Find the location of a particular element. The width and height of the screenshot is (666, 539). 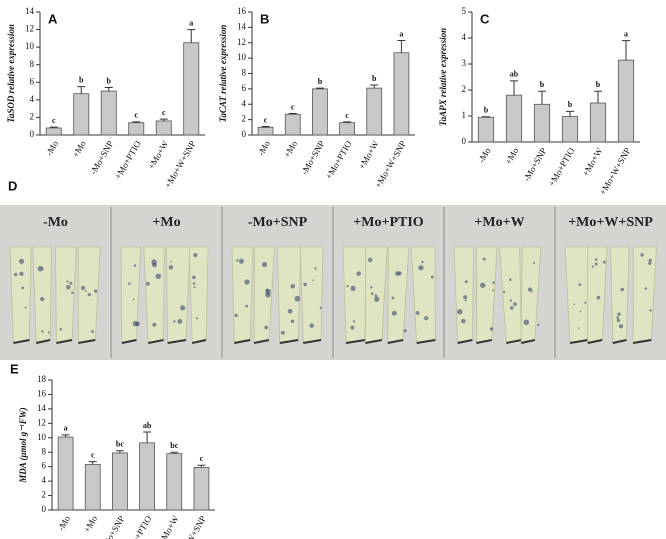

panel-label: A is located at coordinates (53, 18).